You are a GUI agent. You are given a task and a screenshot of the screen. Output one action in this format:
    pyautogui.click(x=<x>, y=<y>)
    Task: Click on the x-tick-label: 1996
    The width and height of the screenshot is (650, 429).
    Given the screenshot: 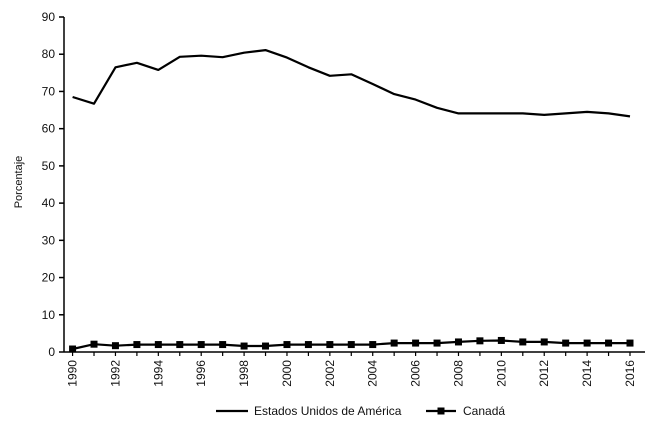 What is the action you would take?
    pyautogui.click(x=201, y=373)
    